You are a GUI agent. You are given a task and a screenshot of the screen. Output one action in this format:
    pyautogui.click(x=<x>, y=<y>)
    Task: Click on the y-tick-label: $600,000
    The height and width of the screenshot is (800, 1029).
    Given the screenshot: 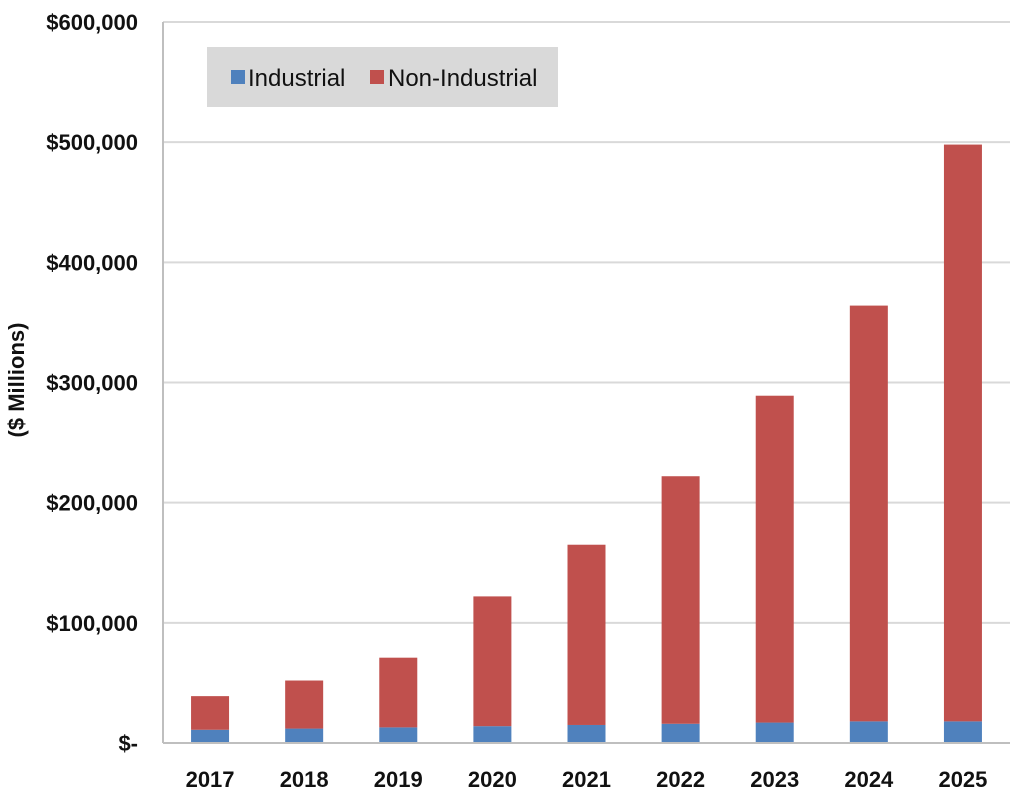 What is the action you would take?
    pyautogui.click(x=92, y=22)
    